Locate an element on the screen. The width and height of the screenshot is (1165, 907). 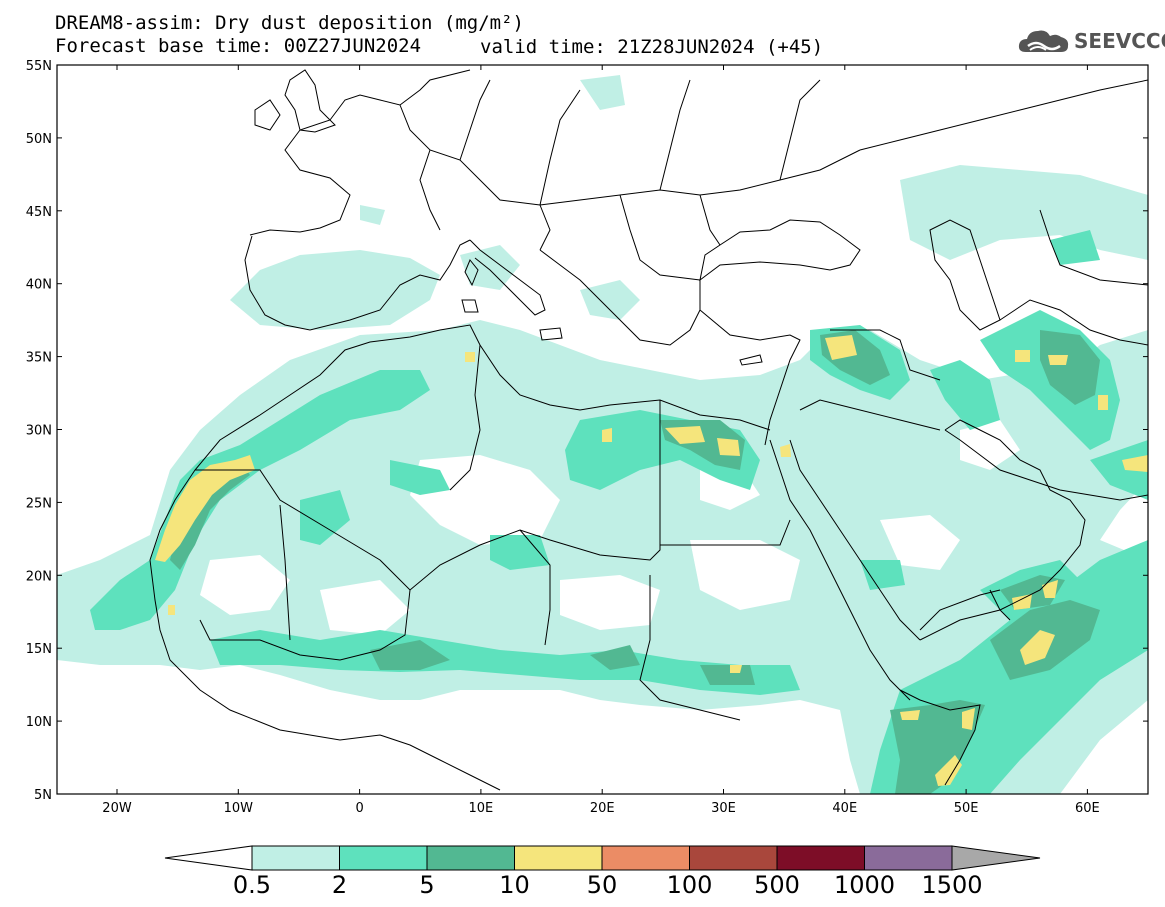
lon-label: 40E is located at coordinates (844, 808).